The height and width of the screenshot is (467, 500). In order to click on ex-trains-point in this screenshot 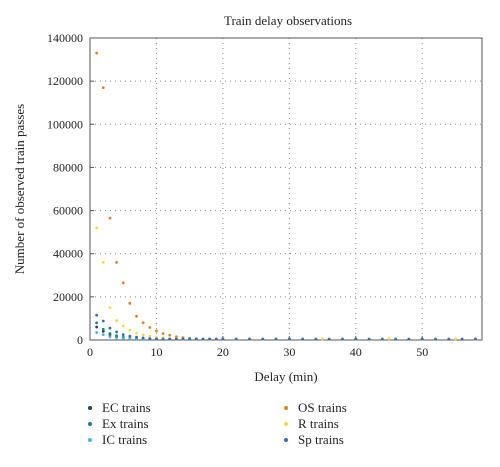, I will do `click(116, 336)`.